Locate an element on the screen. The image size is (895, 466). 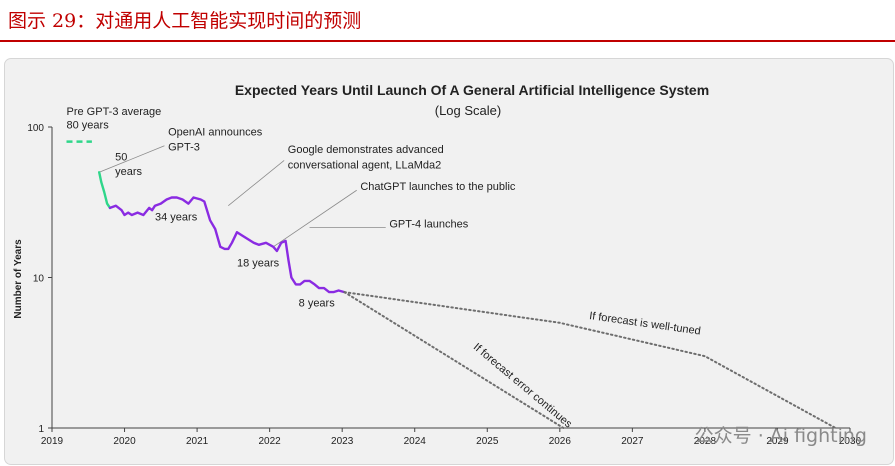
x-tick-label: 2024 is located at coordinates (415, 441).